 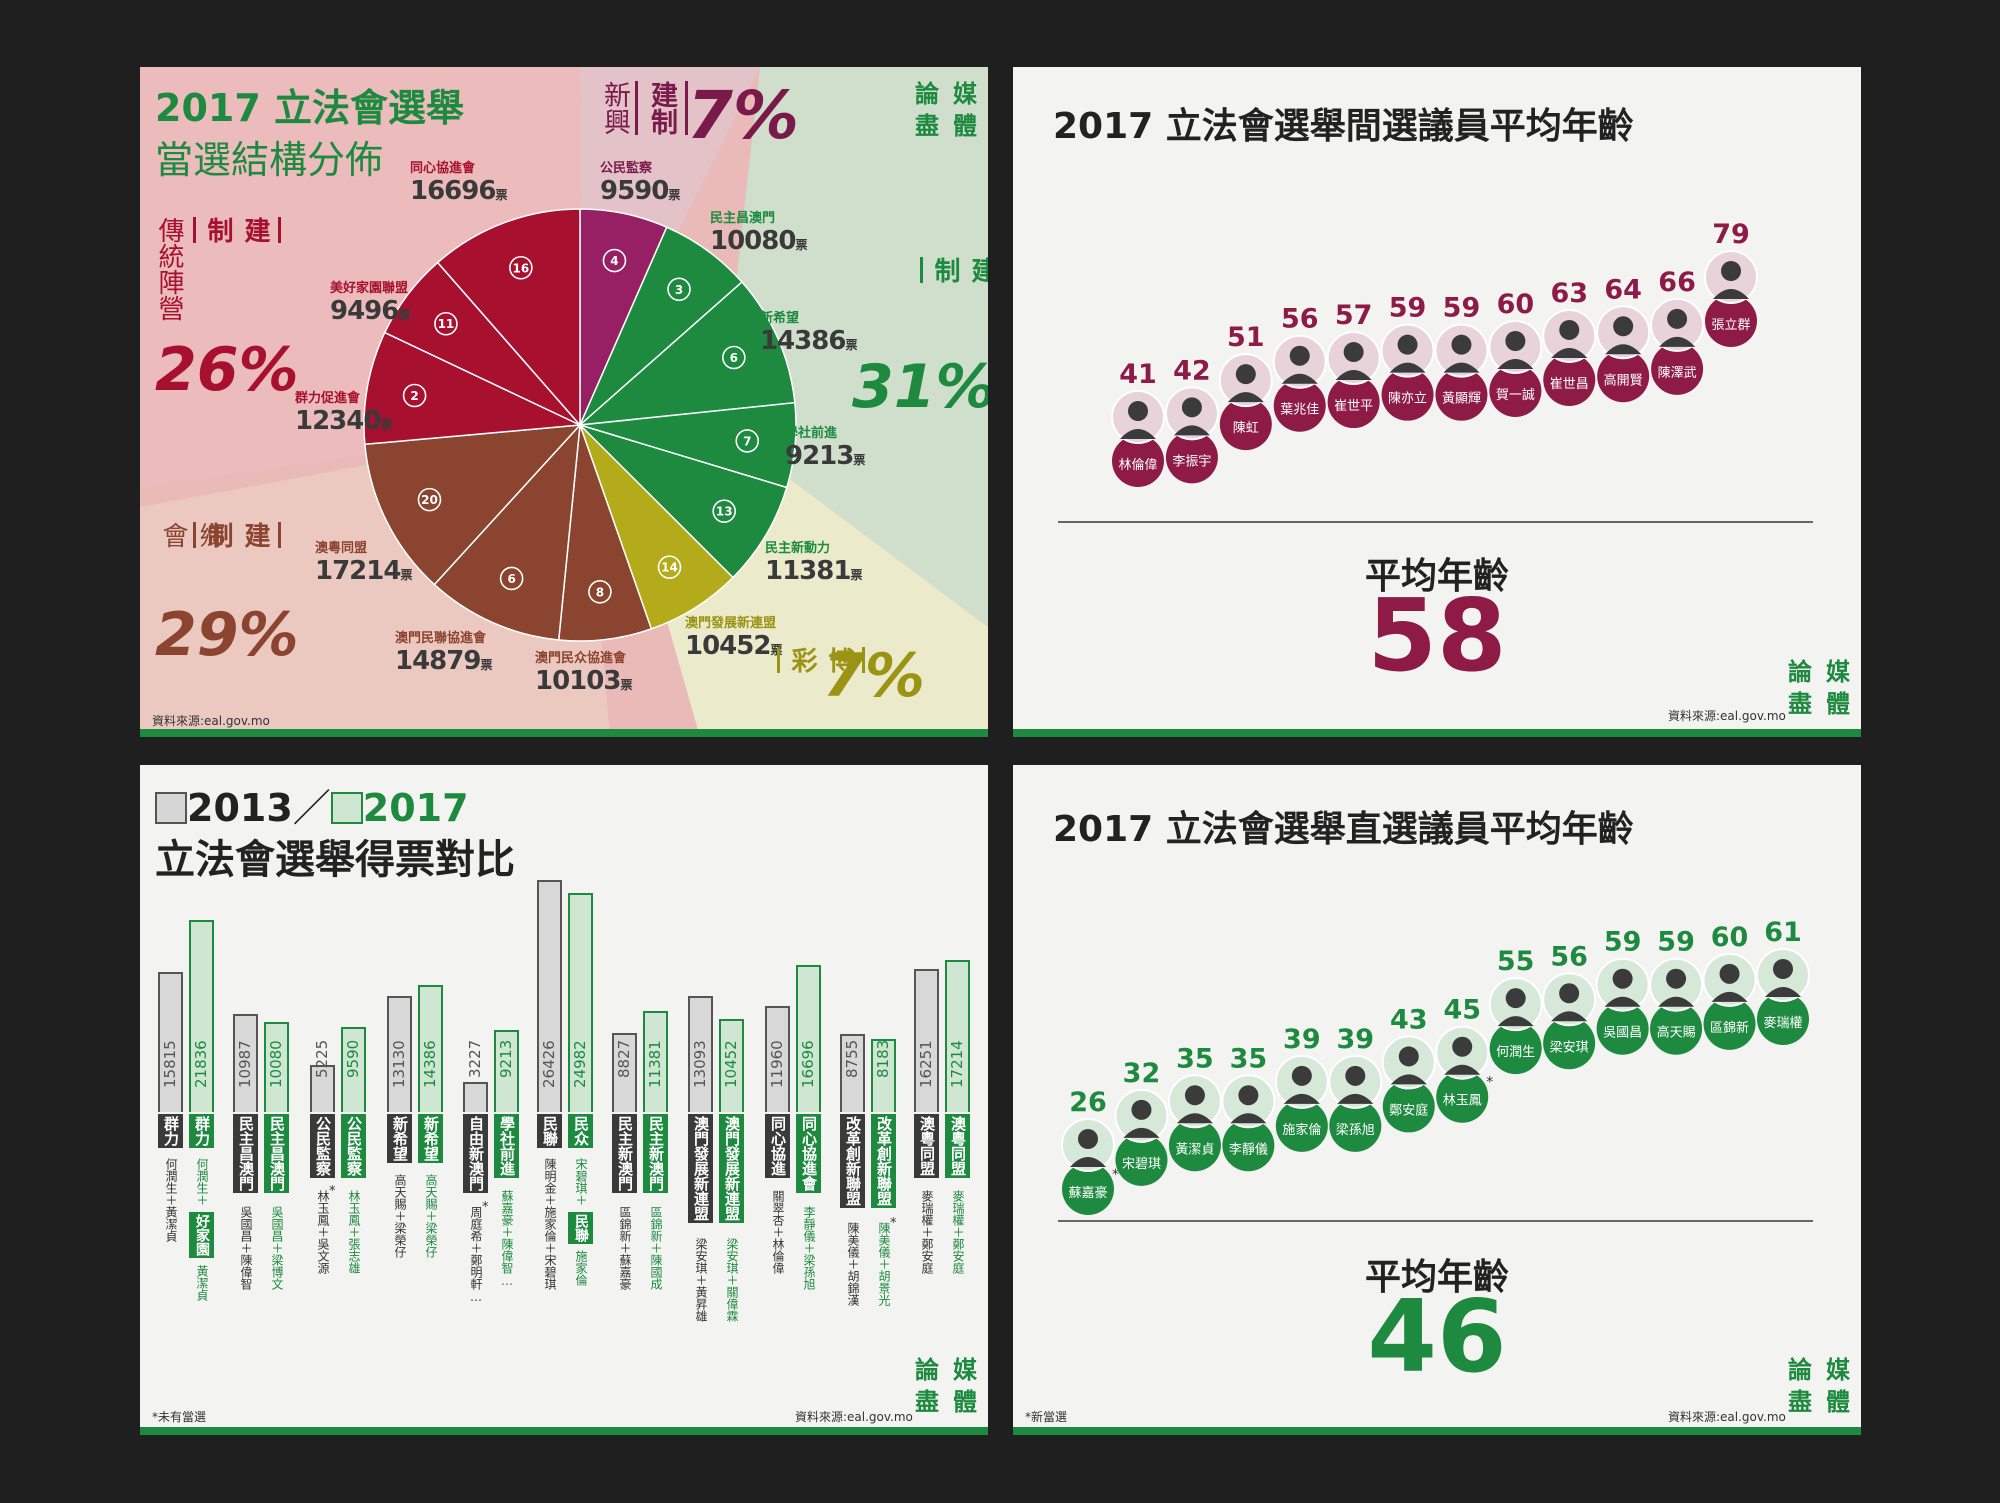 I want to click on direct-age-title: 2017 立法會選舉直選議員平均年齡, so click(x=1343, y=826).